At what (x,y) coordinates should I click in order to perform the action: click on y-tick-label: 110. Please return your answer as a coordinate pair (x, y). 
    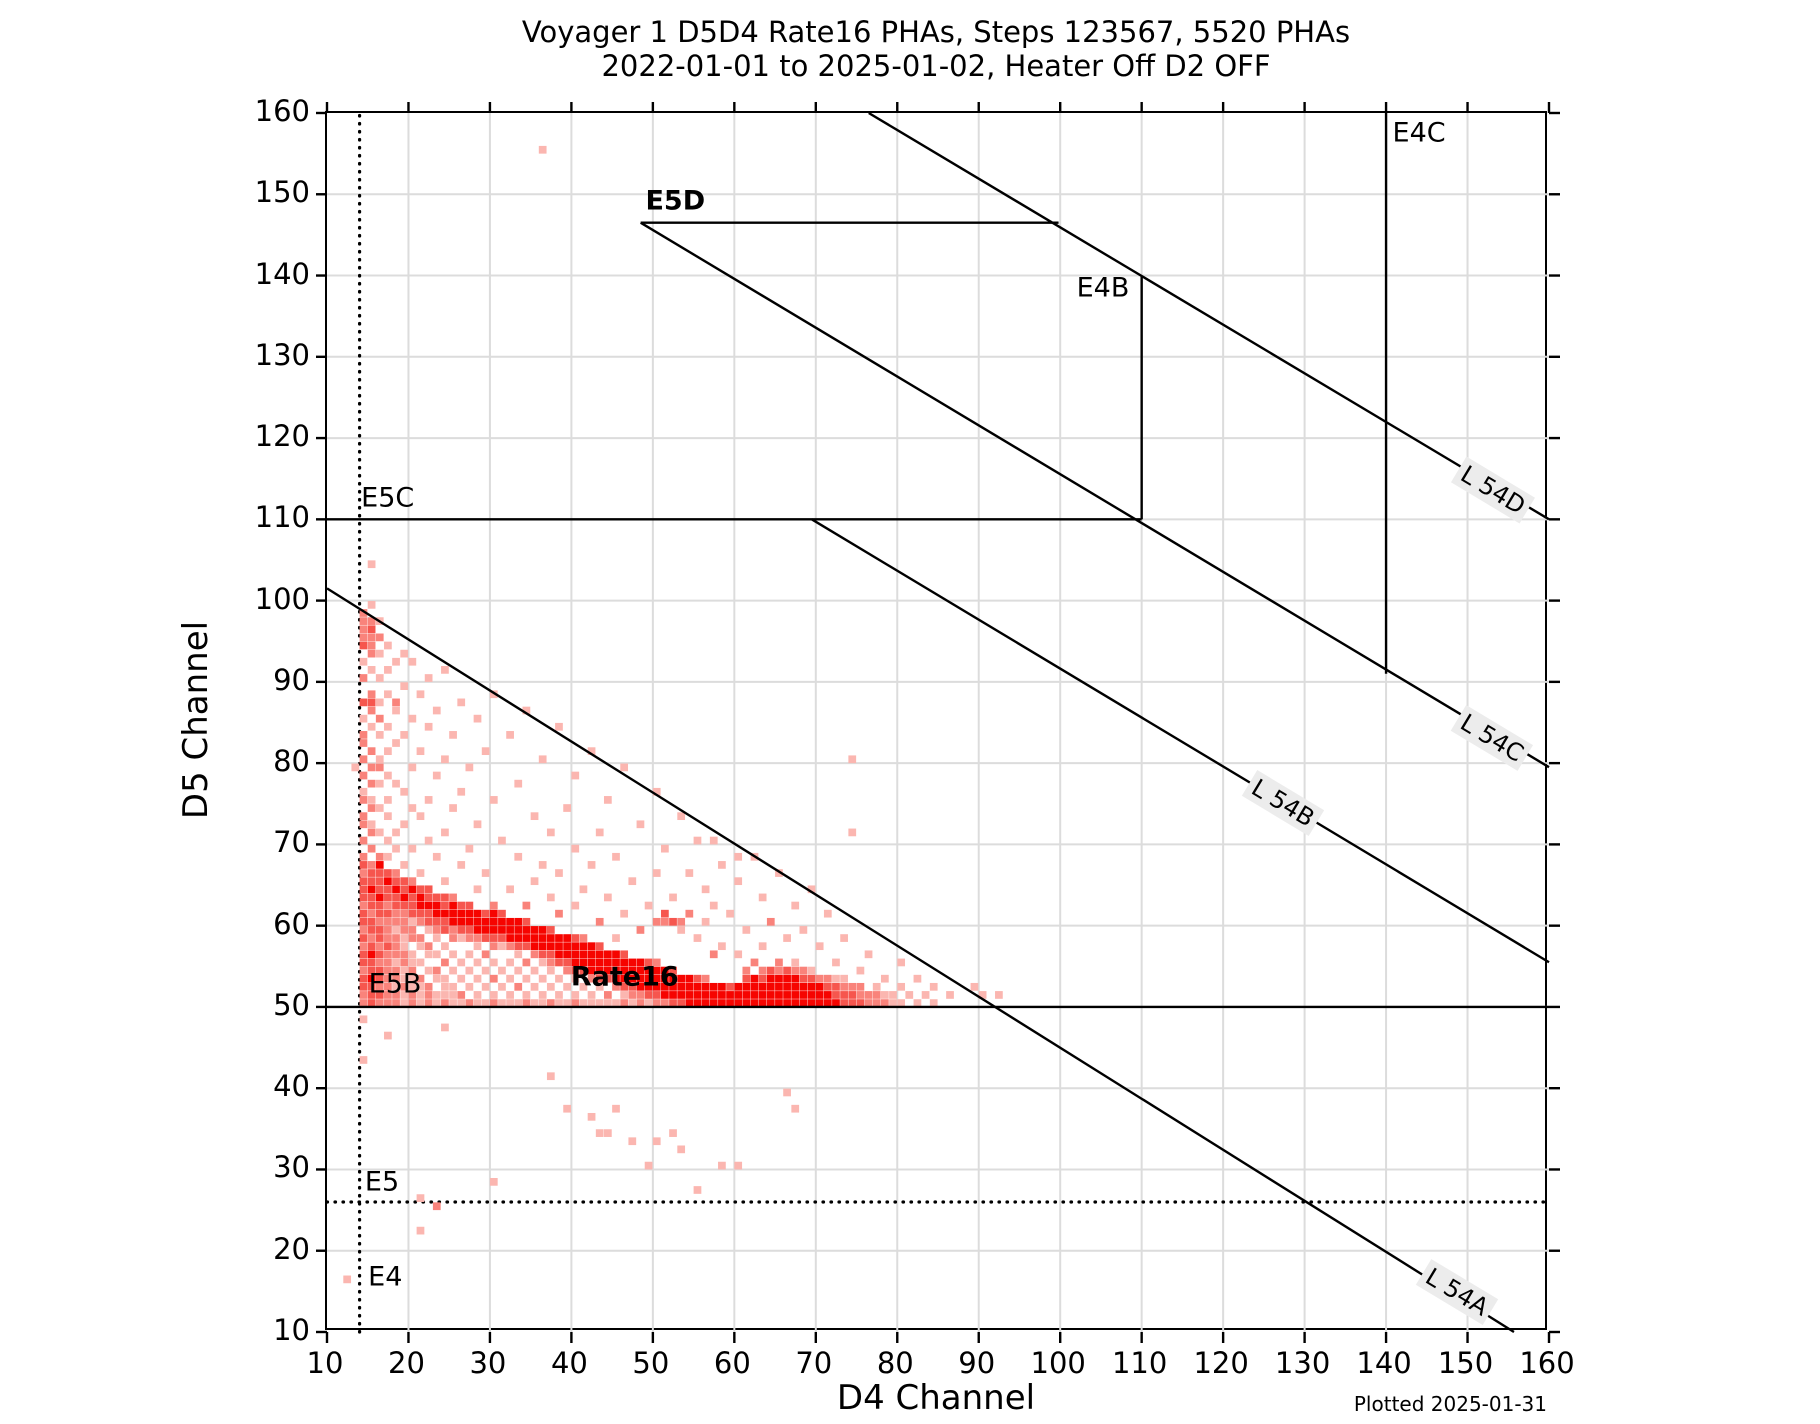
    Looking at the image, I should click on (282, 517).